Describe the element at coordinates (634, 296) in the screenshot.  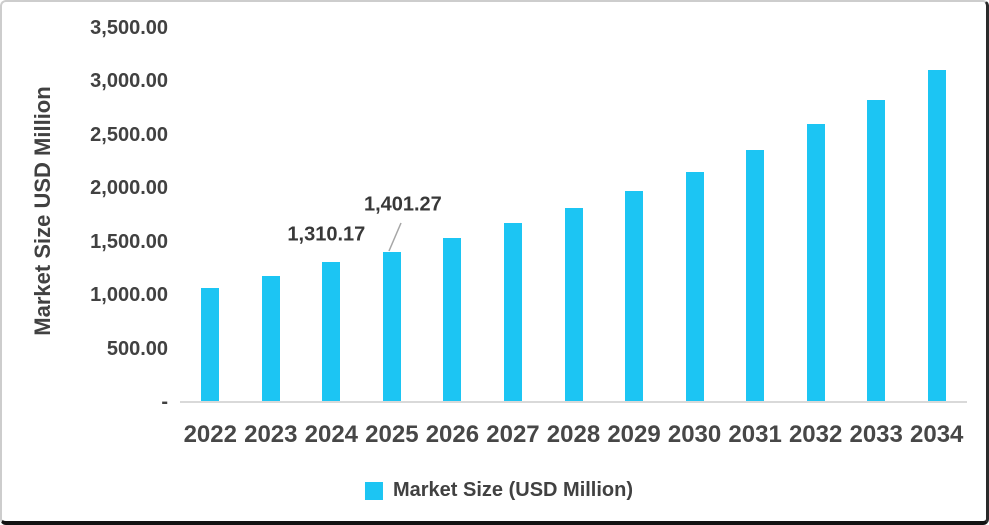
I see `bar-2029` at that location.